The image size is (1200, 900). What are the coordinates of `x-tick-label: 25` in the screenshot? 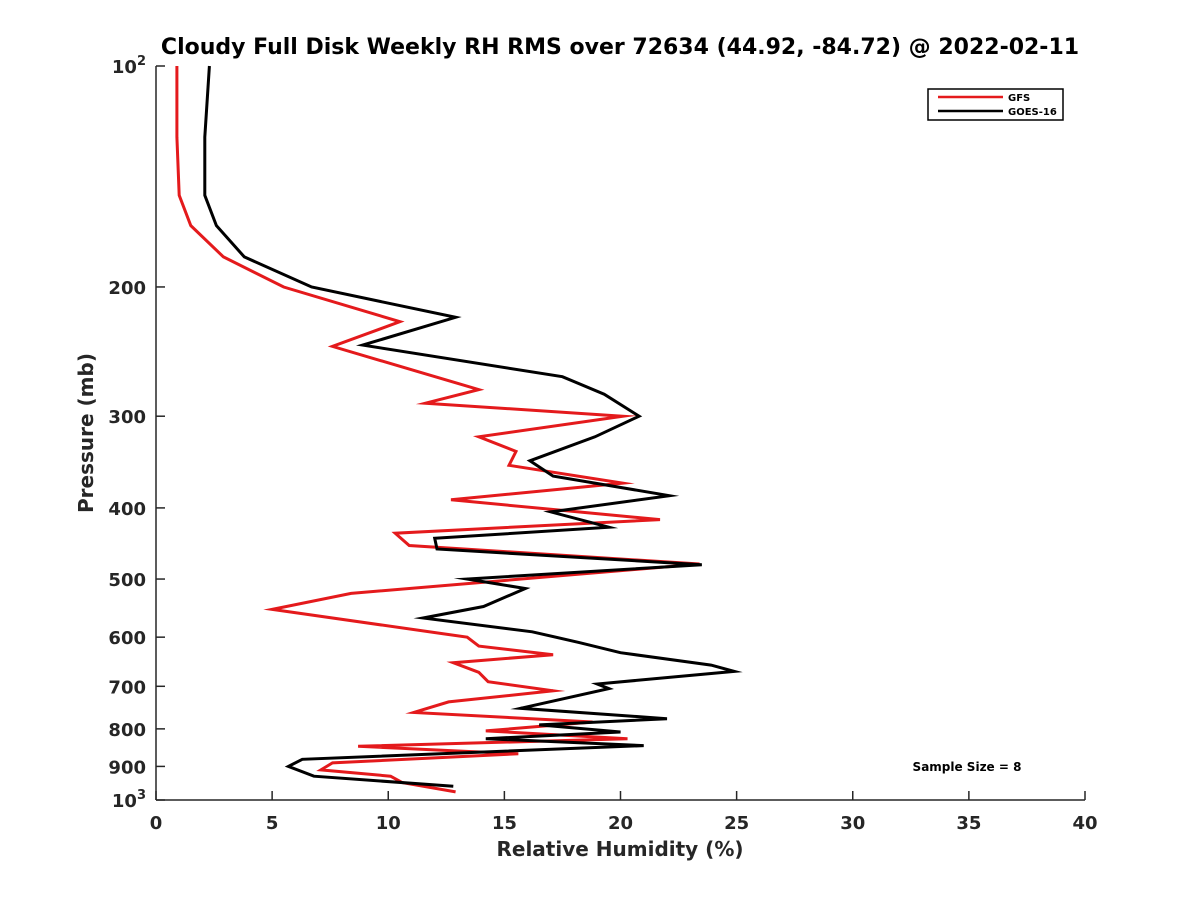 It's located at (736, 823).